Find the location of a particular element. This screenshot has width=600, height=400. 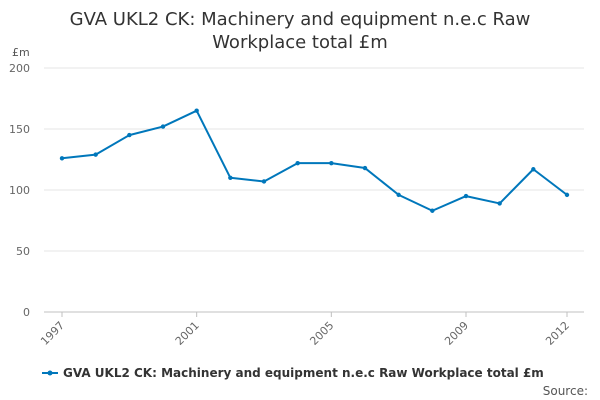

data-point-2009 is located at coordinates (466, 196).